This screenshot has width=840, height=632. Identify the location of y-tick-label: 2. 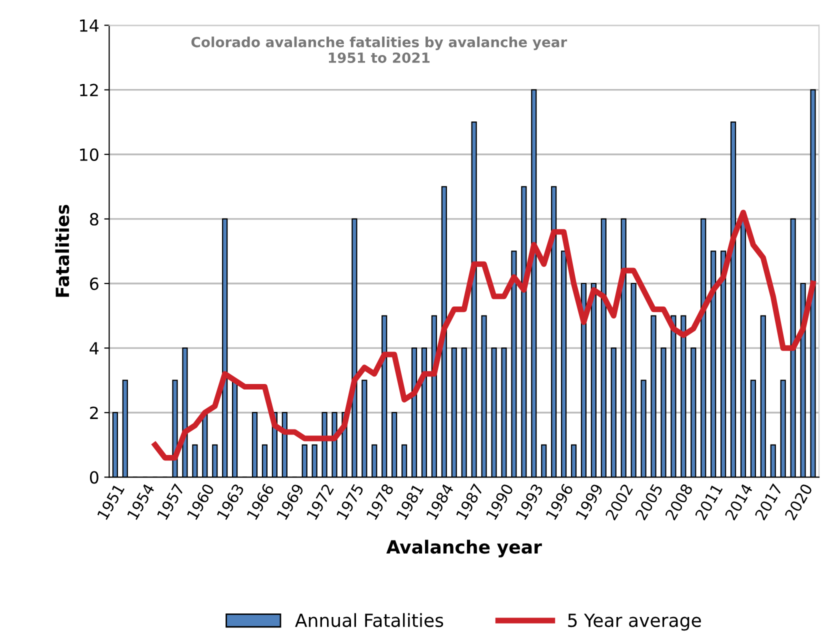
(94, 412).